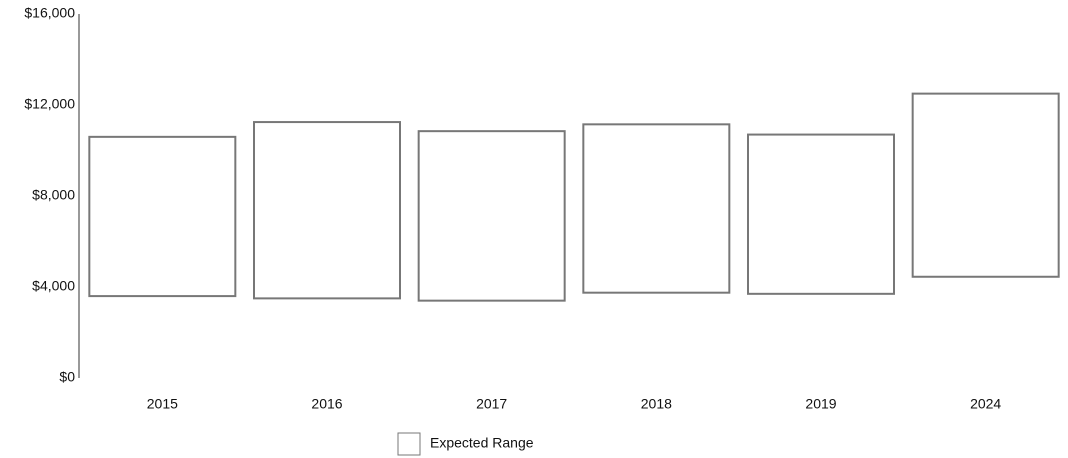 The height and width of the screenshot is (458, 1068). What do you see at coordinates (67, 377) in the screenshot?
I see `y-tick-label: $0` at bounding box center [67, 377].